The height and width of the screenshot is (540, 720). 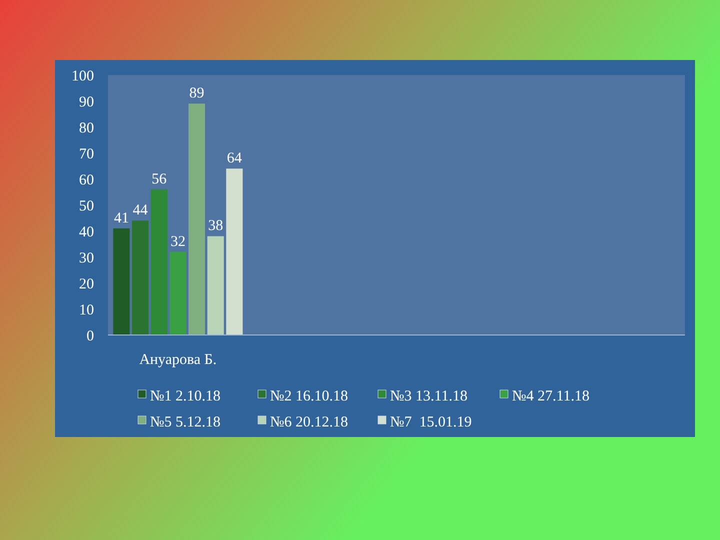 What do you see at coordinates (83, 76) in the screenshot?
I see `y-tick-label: 100` at bounding box center [83, 76].